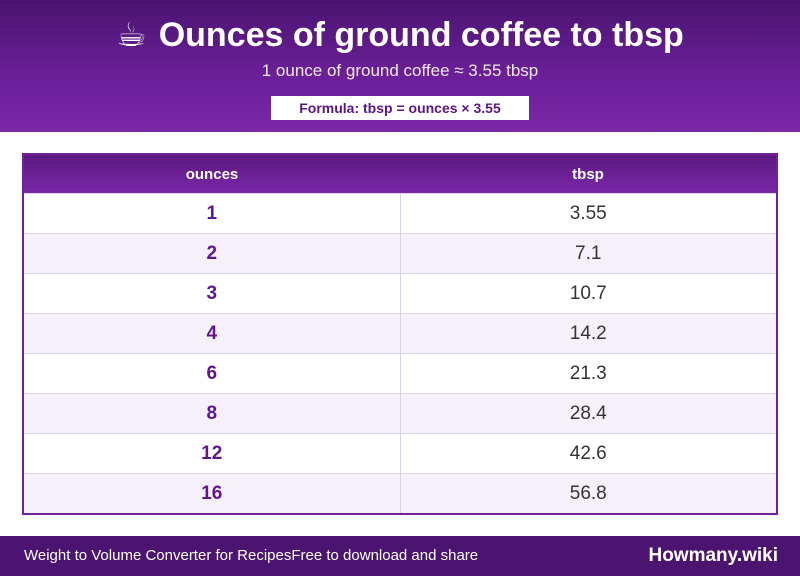 The image size is (800, 576). I want to click on ounces-cell: 12, so click(212, 453).